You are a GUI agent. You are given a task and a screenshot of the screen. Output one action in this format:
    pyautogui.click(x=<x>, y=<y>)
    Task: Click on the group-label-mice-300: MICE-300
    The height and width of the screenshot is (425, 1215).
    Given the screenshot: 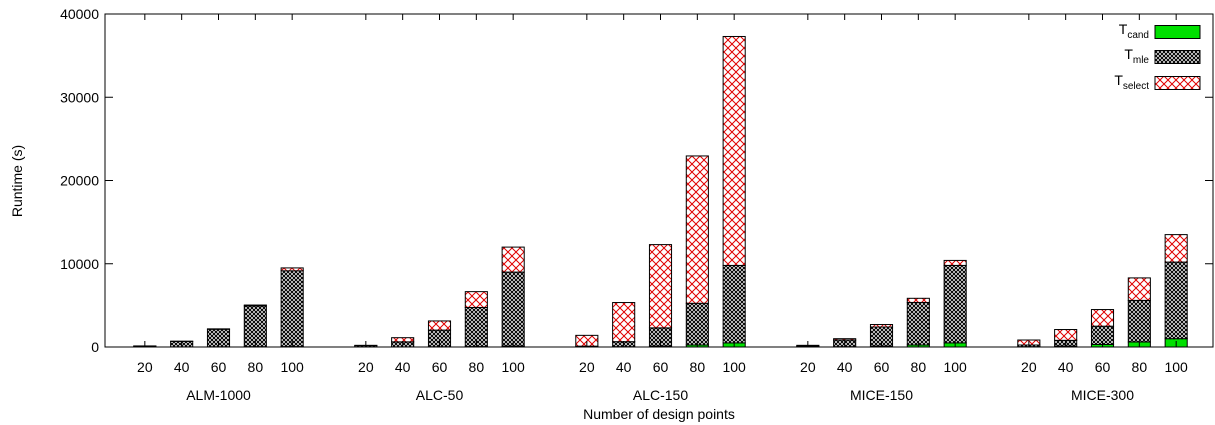 What is the action you would take?
    pyautogui.click(x=1102, y=395)
    